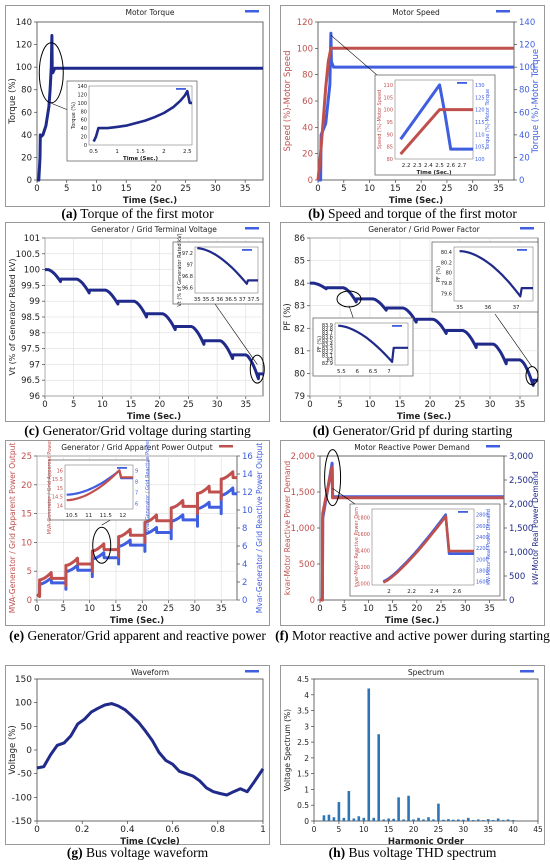  Describe the element at coordinates (327, 337) in the screenshot. I see `inset-y-tick-label: 83.6` at that location.